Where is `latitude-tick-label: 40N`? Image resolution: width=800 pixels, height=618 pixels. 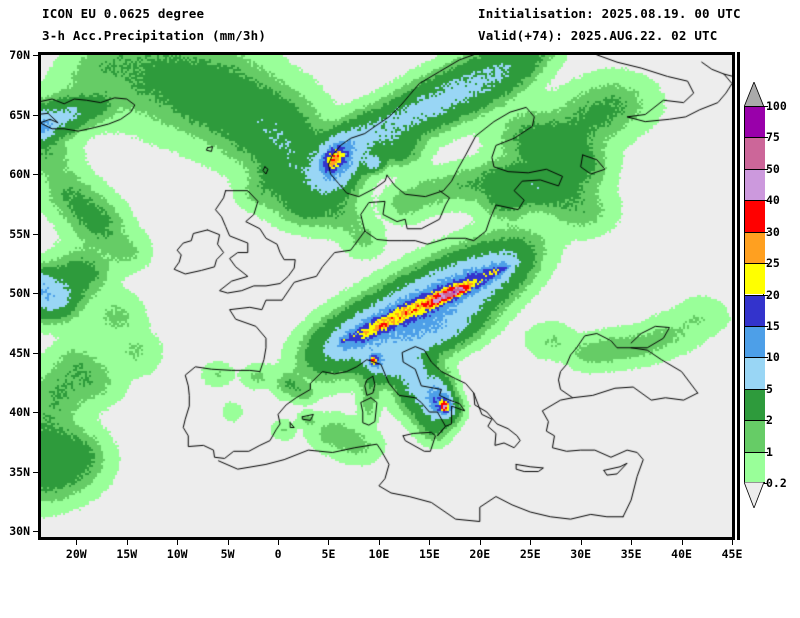 latitude-tick-label: 40N is located at coordinates (19, 412).